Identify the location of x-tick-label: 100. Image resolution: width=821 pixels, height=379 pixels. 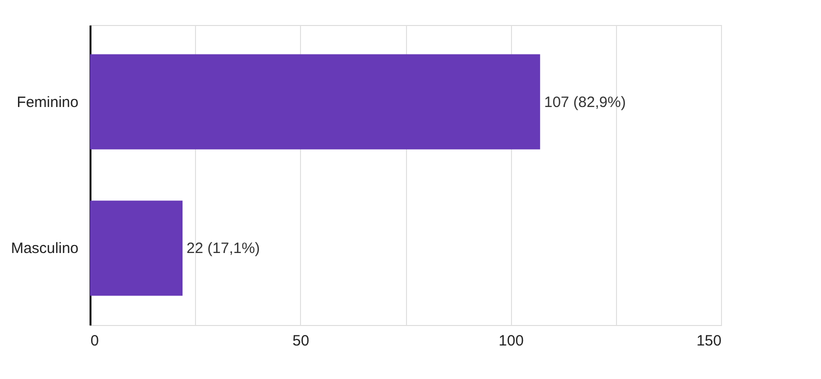
(511, 341).